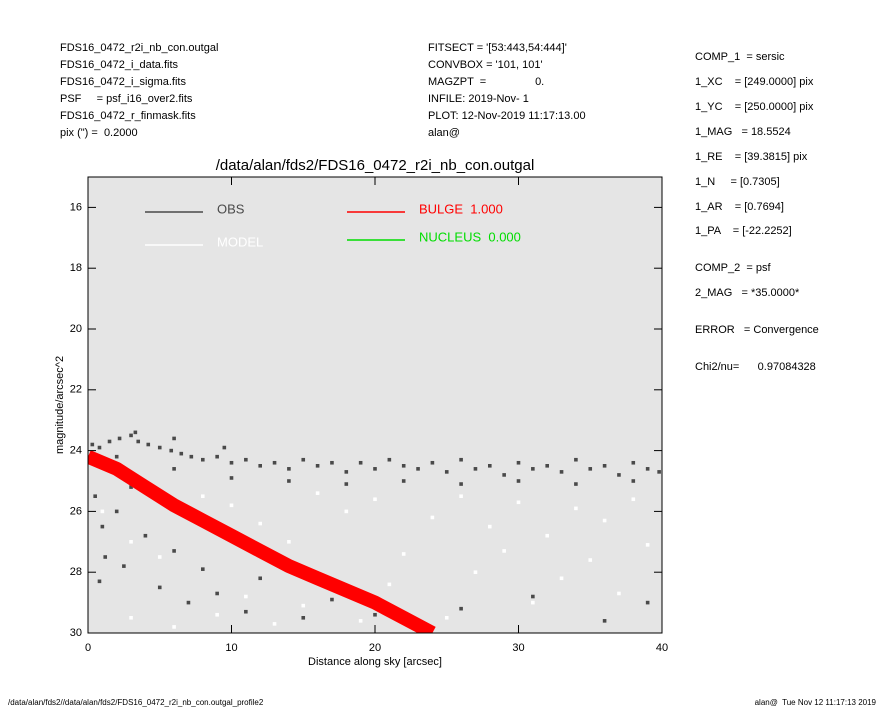  I want to click on header-middle-line: MAGZPT = 0., so click(486, 82).